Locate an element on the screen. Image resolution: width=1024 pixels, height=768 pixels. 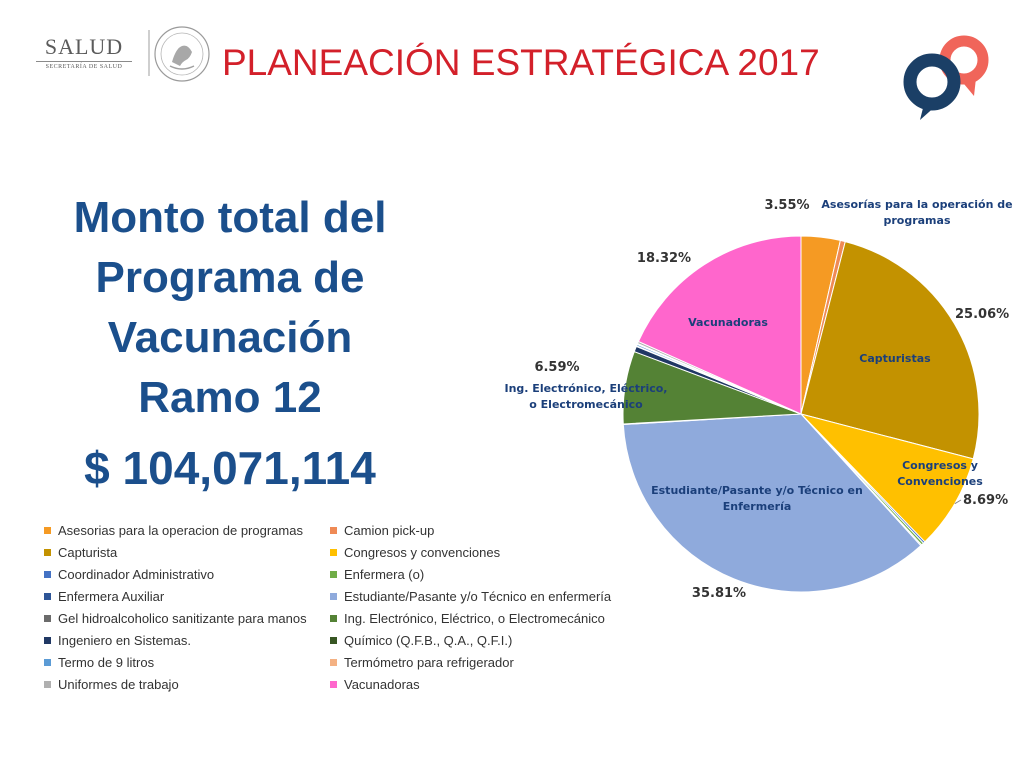
legend-item-enfermera-auxiliar: Enfermera Auxiliar is located at coordinates (104, 596).